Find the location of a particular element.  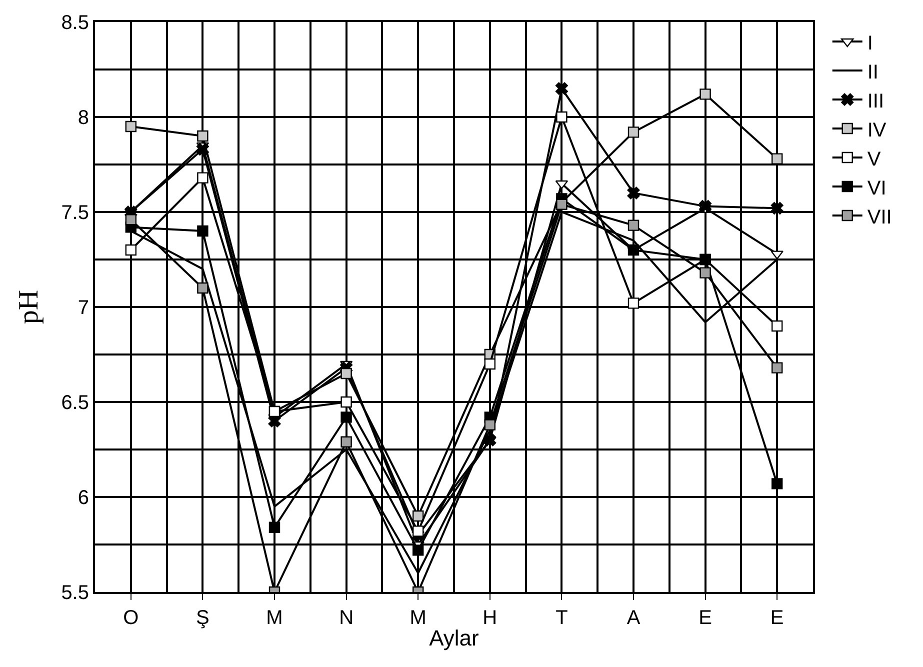

x-tick-label: Ş is located at coordinates (203, 618).